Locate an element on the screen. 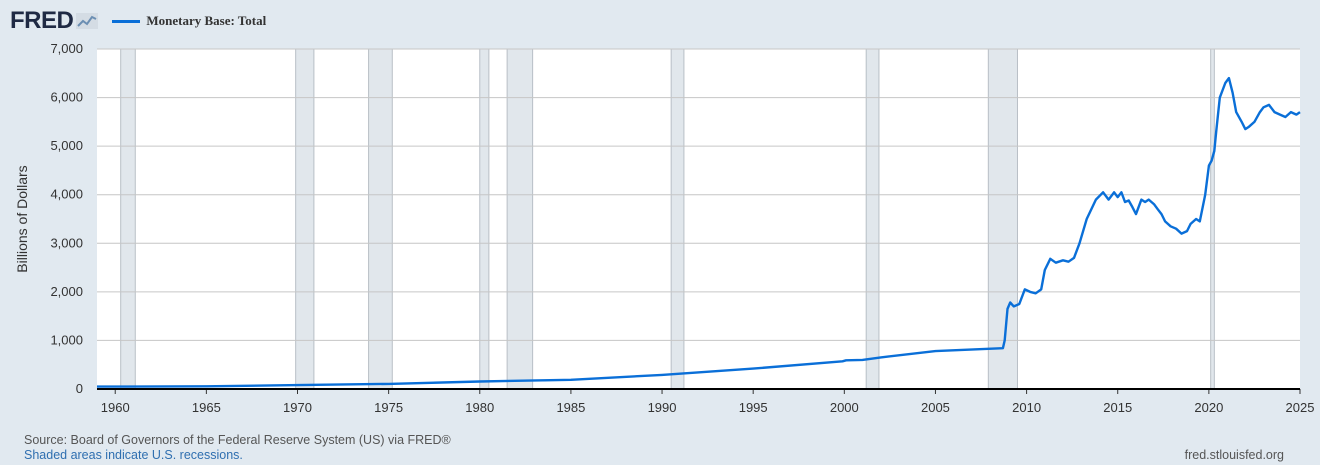 This screenshot has width=1320, height=465. y-tick-label: 5,000 is located at coordinates (66, 145).